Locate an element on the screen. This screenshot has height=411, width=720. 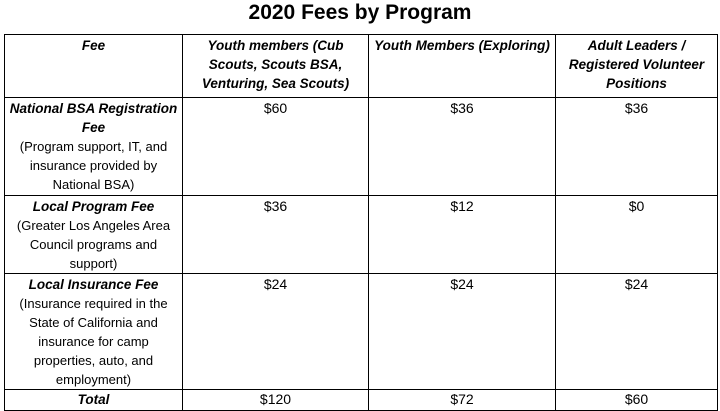
total-label: Total is located at coordinates (93, 400).